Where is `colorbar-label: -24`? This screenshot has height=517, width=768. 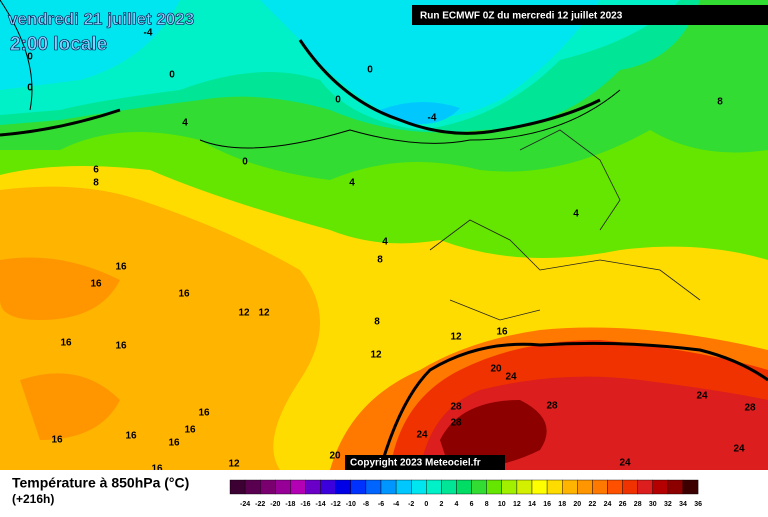 colorbar-label: -24 is located at coordinates (245, 504).